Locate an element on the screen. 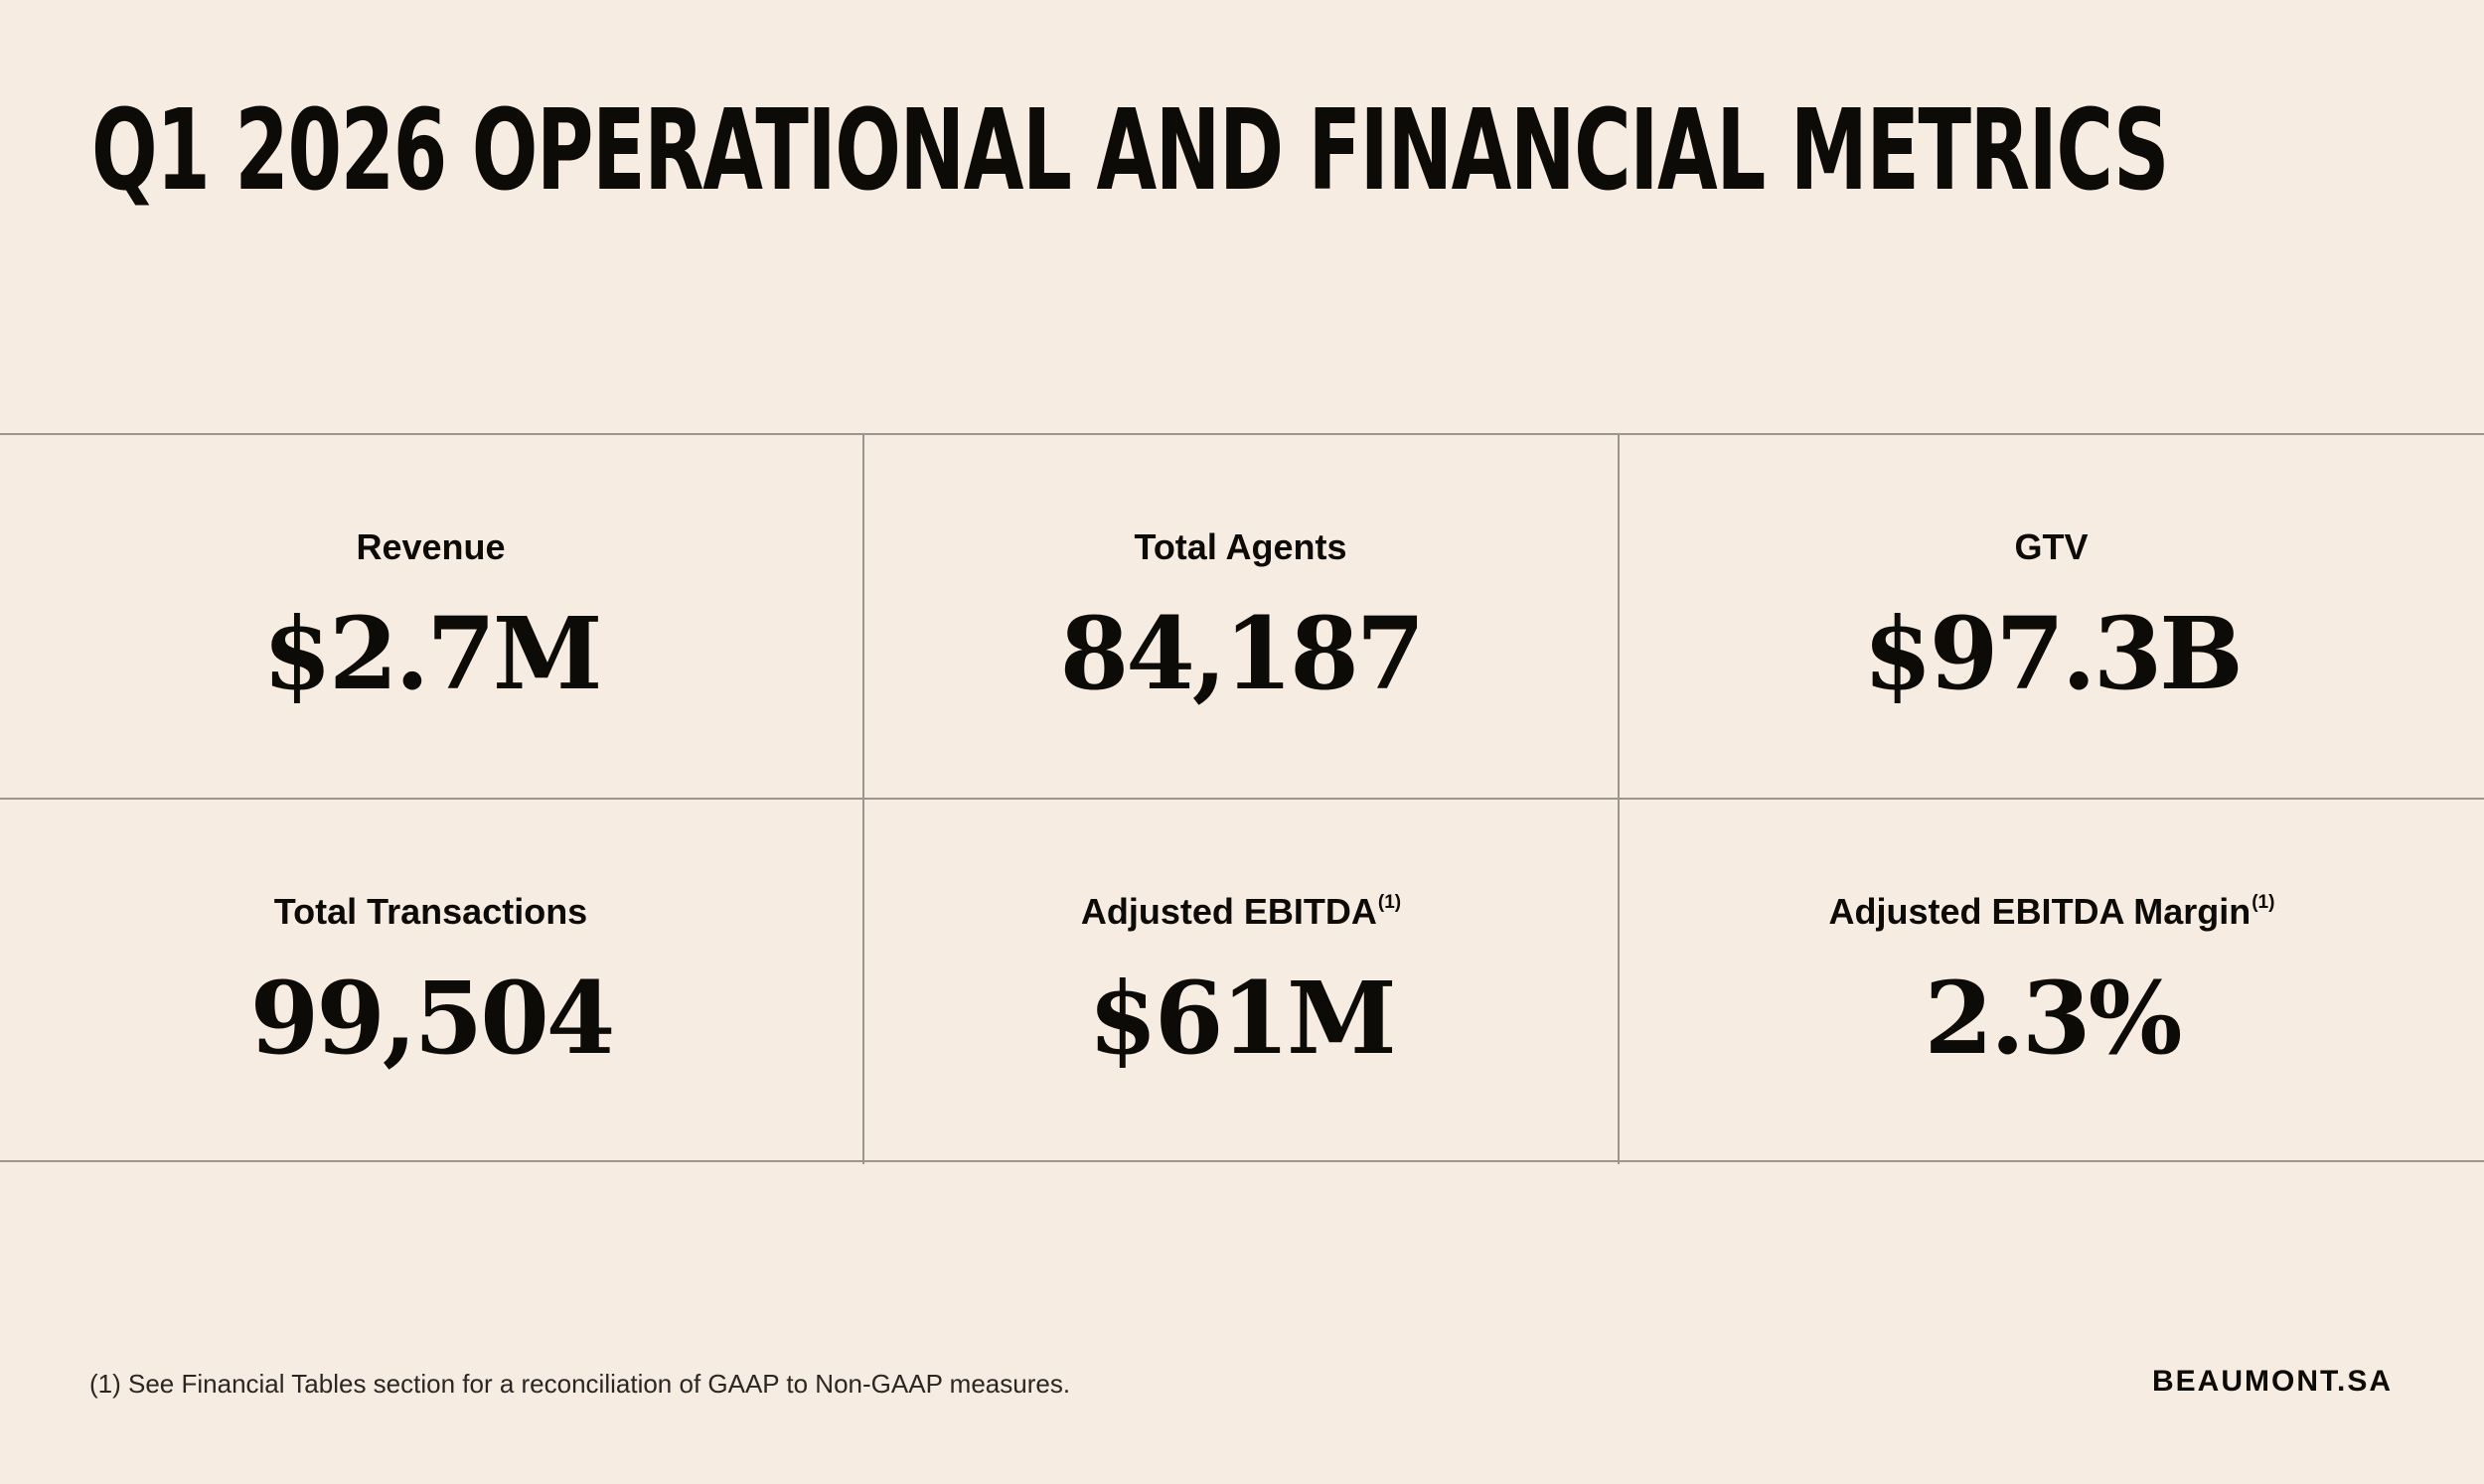 The image size is (2484, 1484). metric-label-text: Adjusted EBITDA is located at coordinates (1229, 911).